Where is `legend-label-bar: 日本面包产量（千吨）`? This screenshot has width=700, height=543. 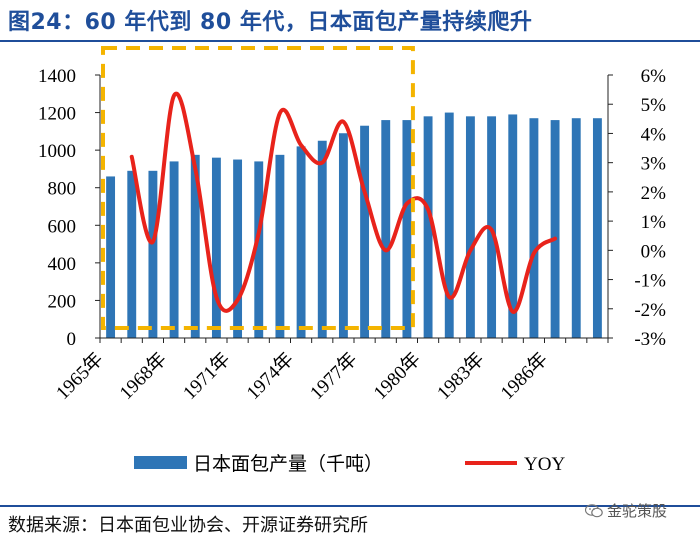
legend-label-bar: 日本面包产量（千吨） is located at coordinates (288, 464).